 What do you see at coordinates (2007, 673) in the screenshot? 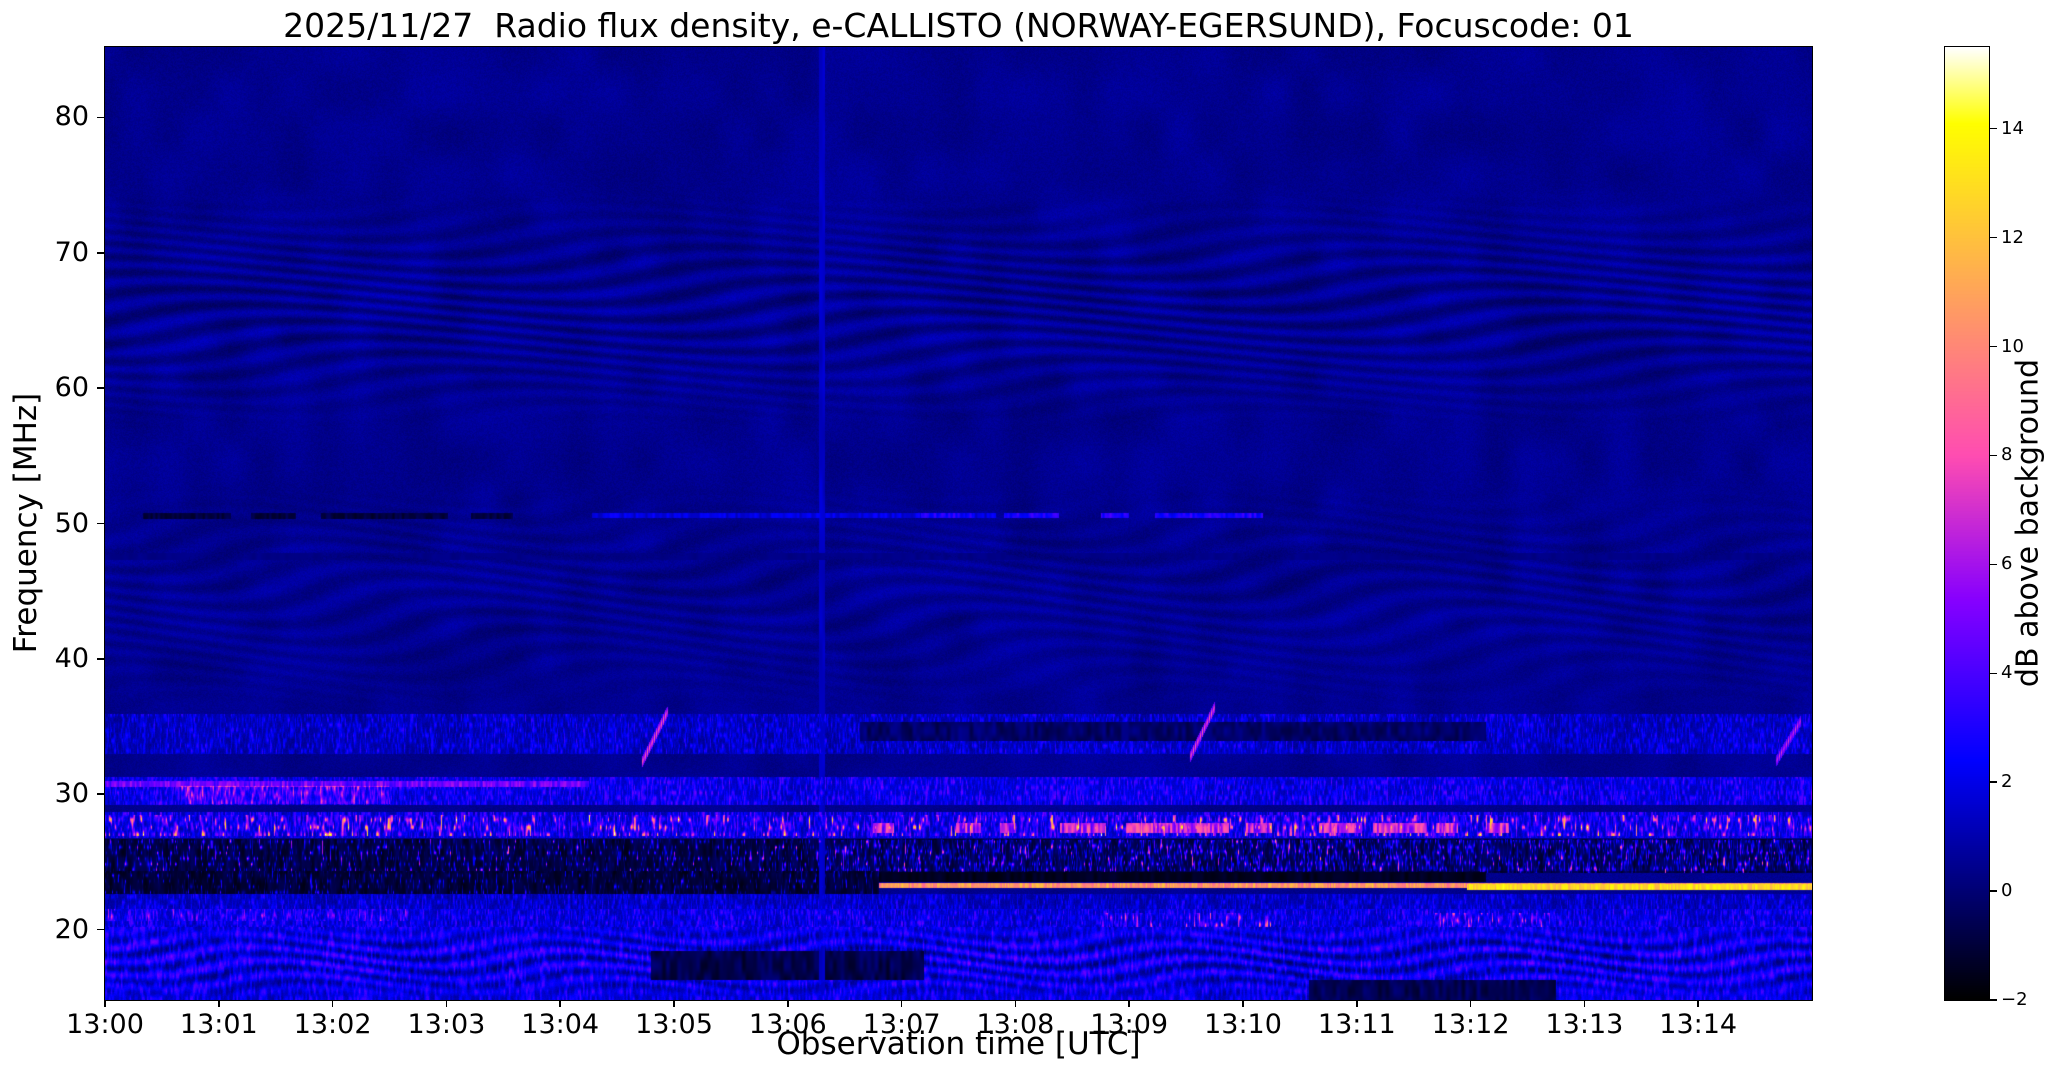
I see `colorbar-tick-label: 4` at bounding box center [2007, 673].